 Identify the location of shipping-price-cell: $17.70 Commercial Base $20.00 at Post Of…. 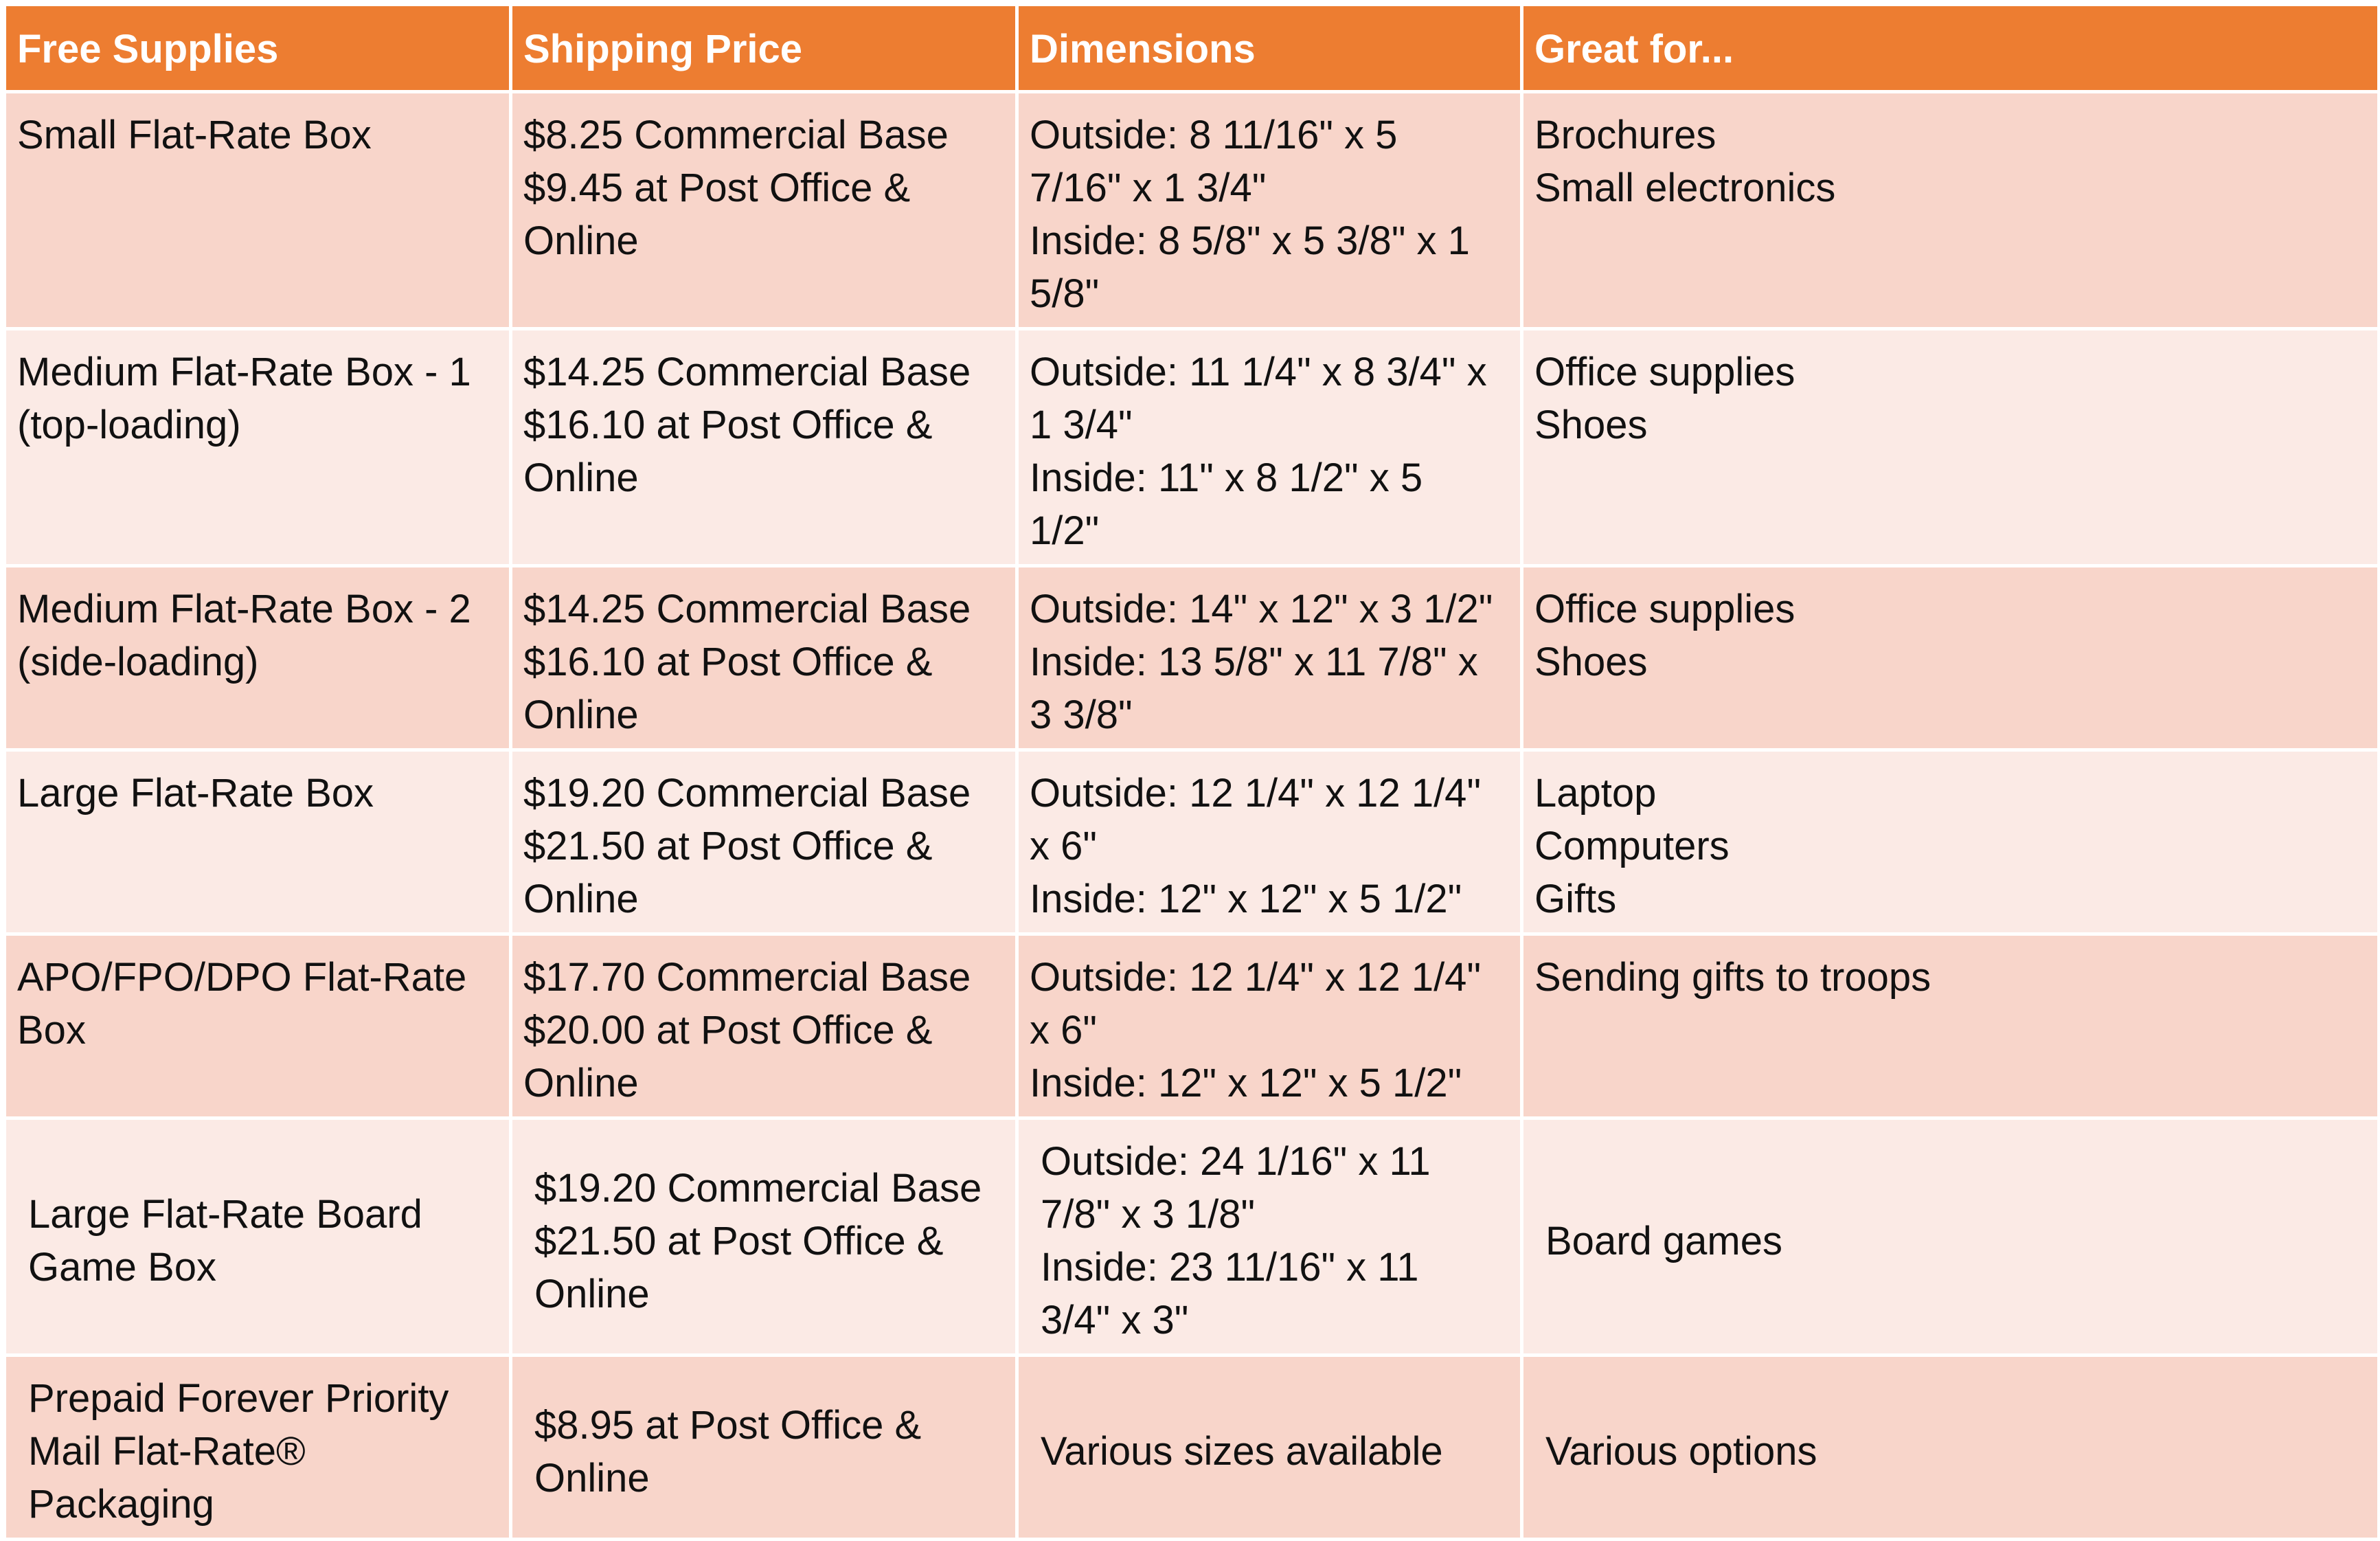
(764, 1026).